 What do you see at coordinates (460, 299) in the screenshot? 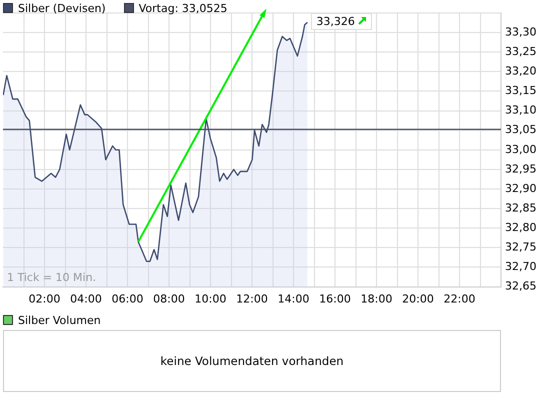
I see `x-tick-label: 22:00` at bounding box center [460, 299].